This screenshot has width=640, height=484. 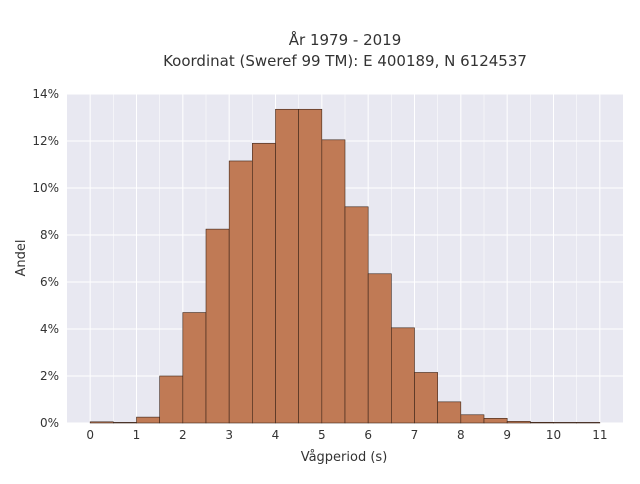 What do you see at coordinates (345, 39) in the screenshot?
I see `chart-title: År 1979 - 2019` at bounding box center [345, 39].